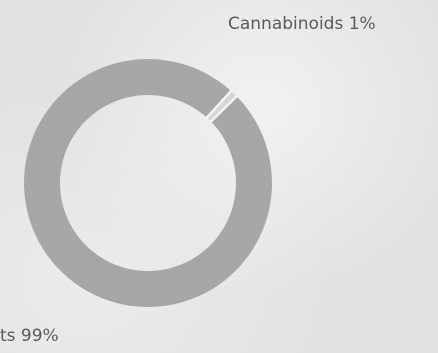  What do you see at coordinates (29, 336) in the screenshot?
I see `slice-label-rest: ts 99%` at bounding box center [29, 336].